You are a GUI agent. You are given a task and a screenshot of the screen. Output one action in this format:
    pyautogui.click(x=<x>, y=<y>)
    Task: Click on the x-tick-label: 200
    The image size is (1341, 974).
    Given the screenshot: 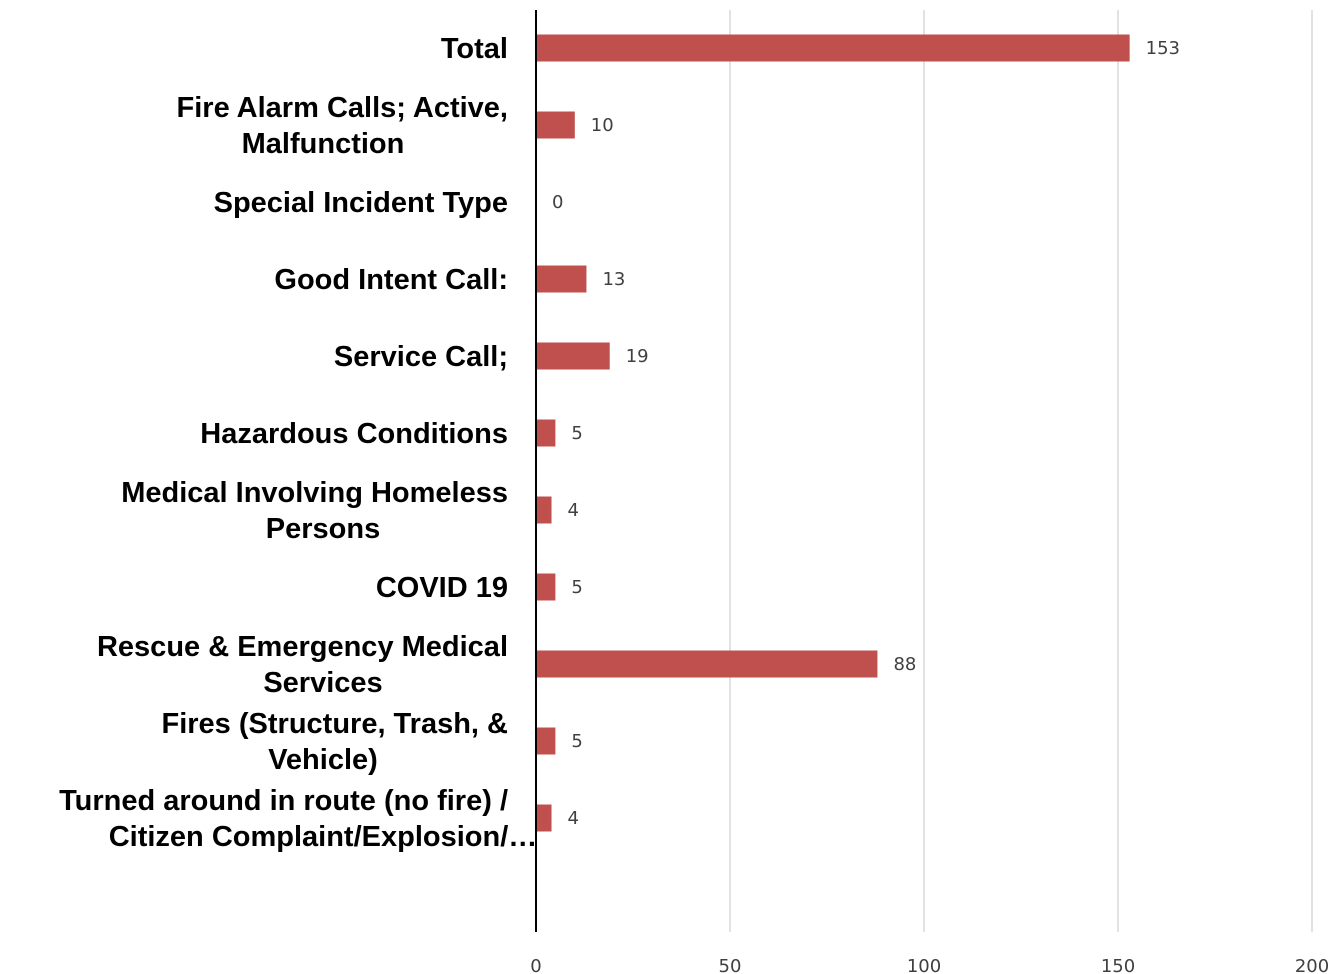 What is the action you would take?
    pyautogui.click(x=1312, y=965)
    